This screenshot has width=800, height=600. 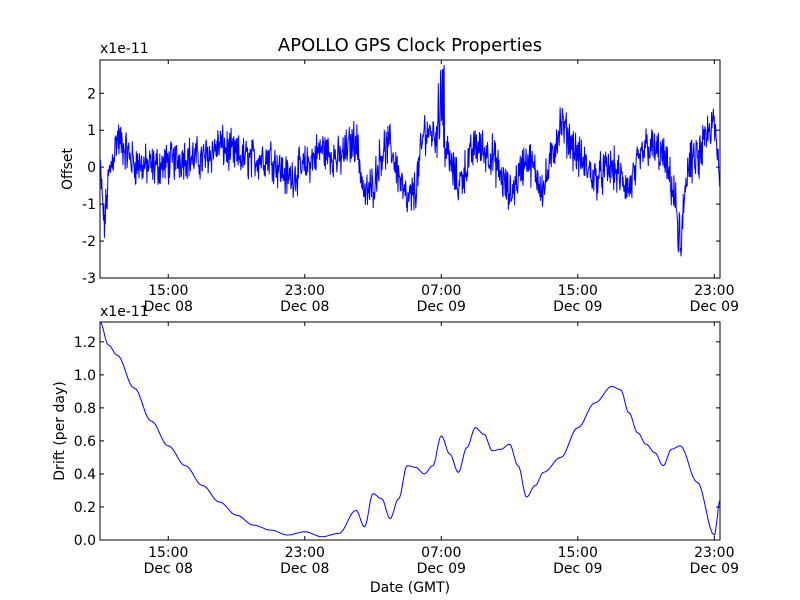 What do you see at coordinates (410, 588) in the screenshot?
I see `drift-x-axis-label: Date (GMT)` at bounding box center [410, 588].